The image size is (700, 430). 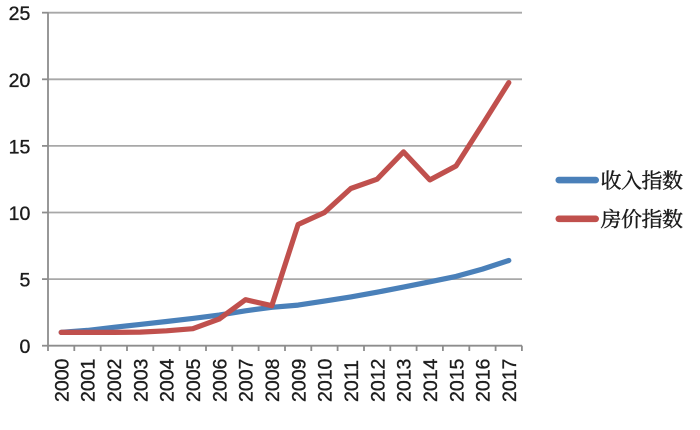 What do you see at coordinates (24, 281) in the screenshot?
I see `svg-text: 5` at bounding box center [24, 281].